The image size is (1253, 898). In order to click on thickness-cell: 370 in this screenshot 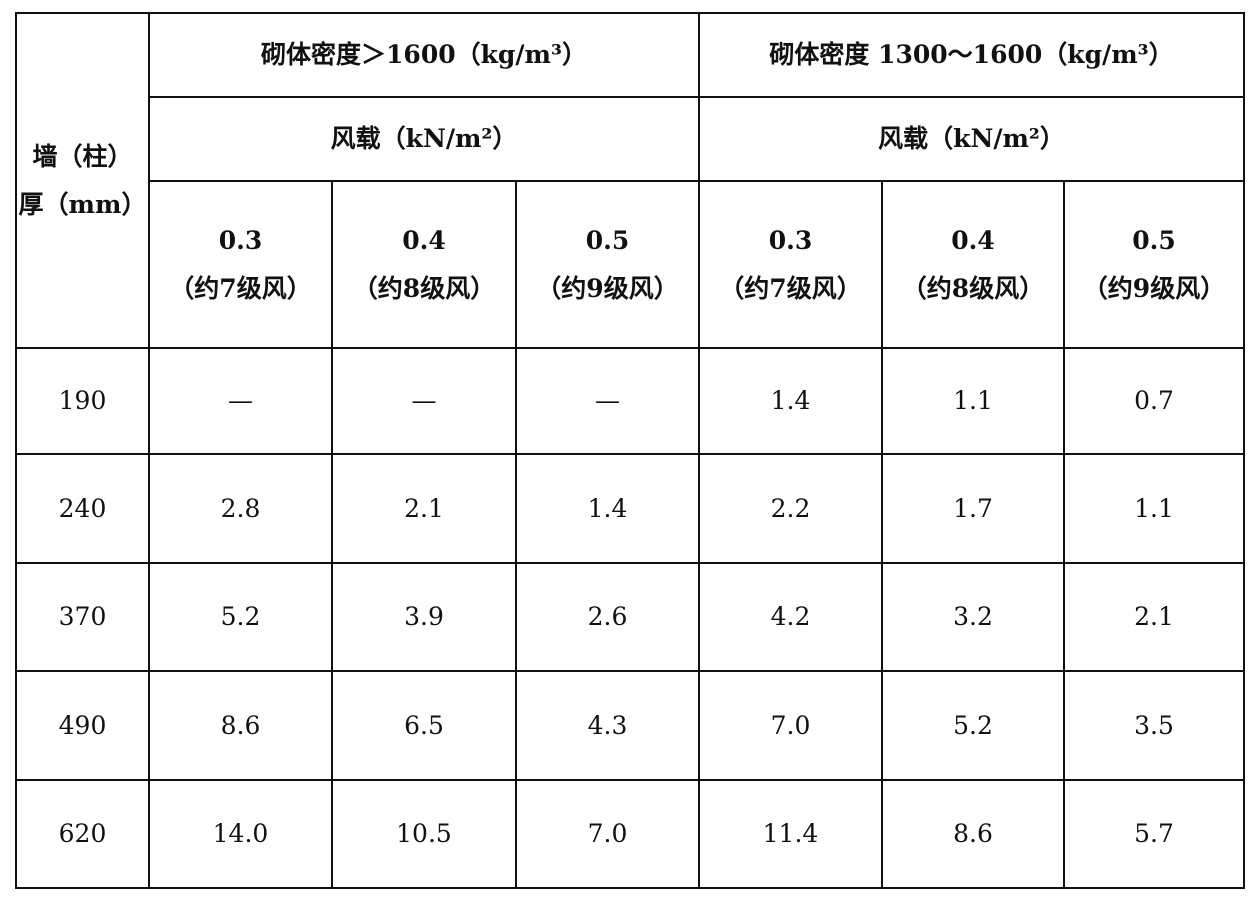, I will do `click(82, 617)`.